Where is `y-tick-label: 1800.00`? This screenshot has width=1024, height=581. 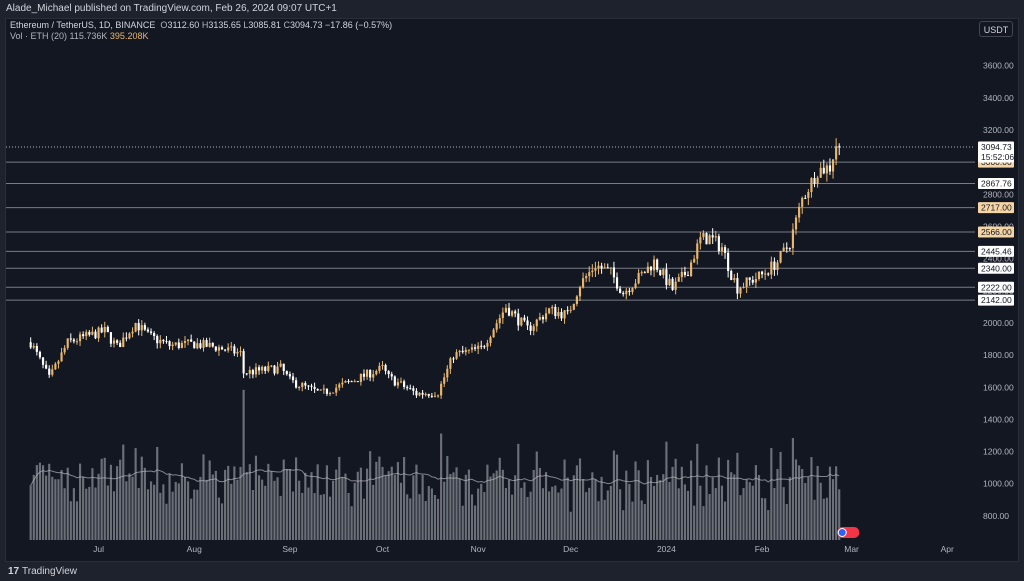 y-tick-label: 1800.00 is located at coordinates (998, 355).